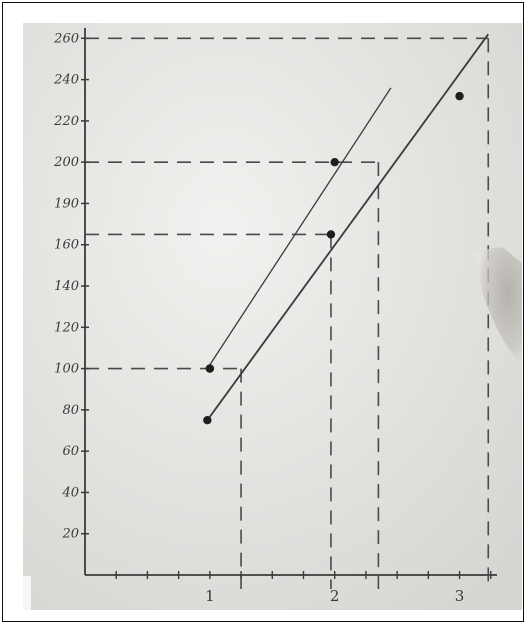 The width and height of the screenshot is (526, 625). Describe the element at coordinates (460, 596) in the screenshot. I see `x-tick-label: 3` at that location.